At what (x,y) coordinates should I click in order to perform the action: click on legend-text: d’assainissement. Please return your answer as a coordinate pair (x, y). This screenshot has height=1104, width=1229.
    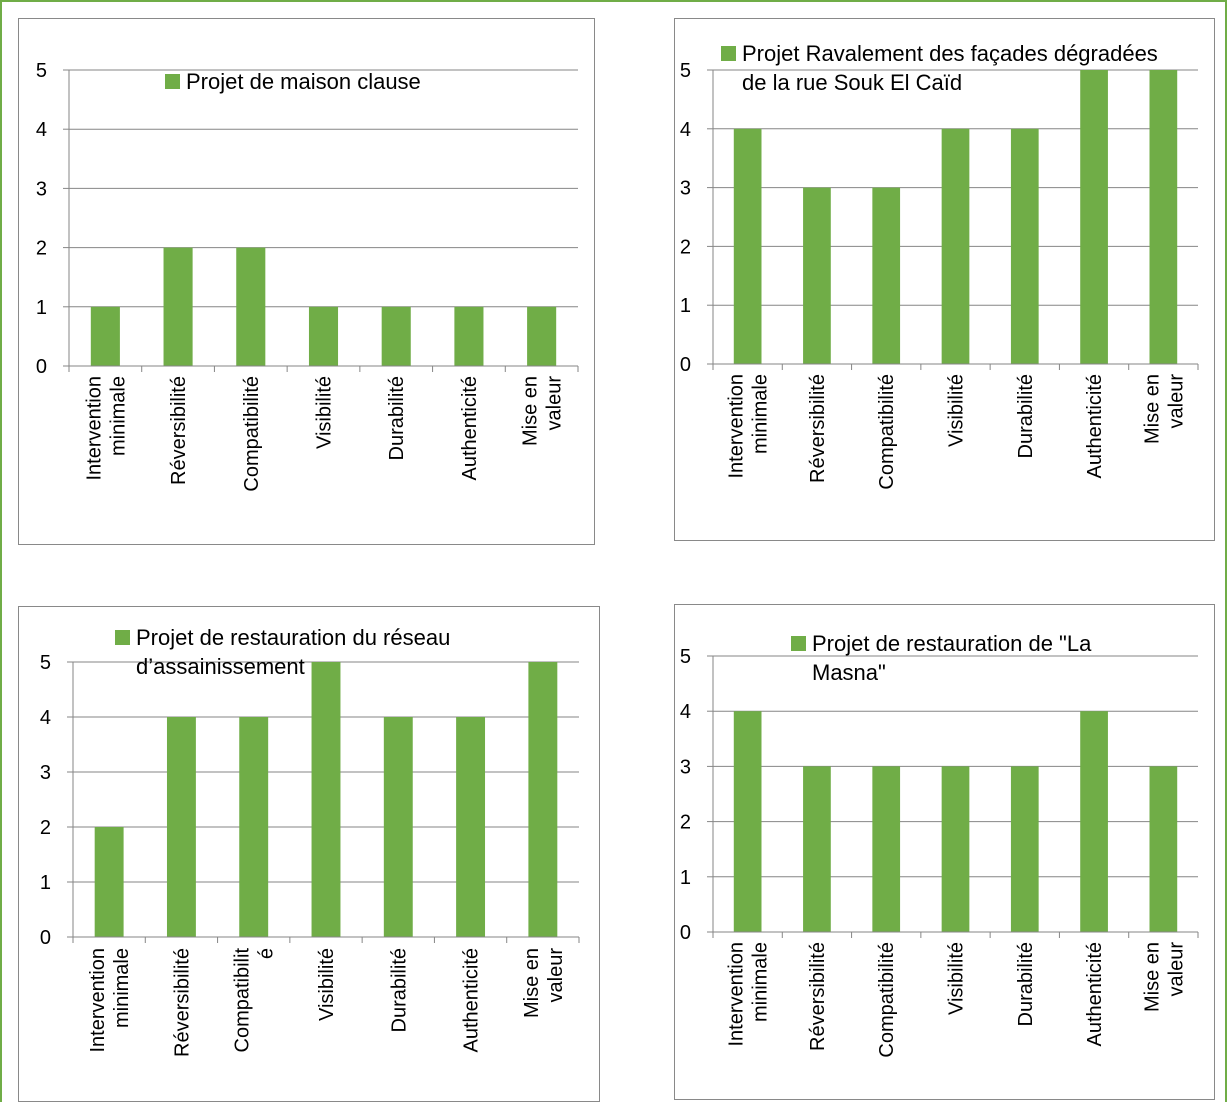
    Looking at the image, I should click on (220, 666).